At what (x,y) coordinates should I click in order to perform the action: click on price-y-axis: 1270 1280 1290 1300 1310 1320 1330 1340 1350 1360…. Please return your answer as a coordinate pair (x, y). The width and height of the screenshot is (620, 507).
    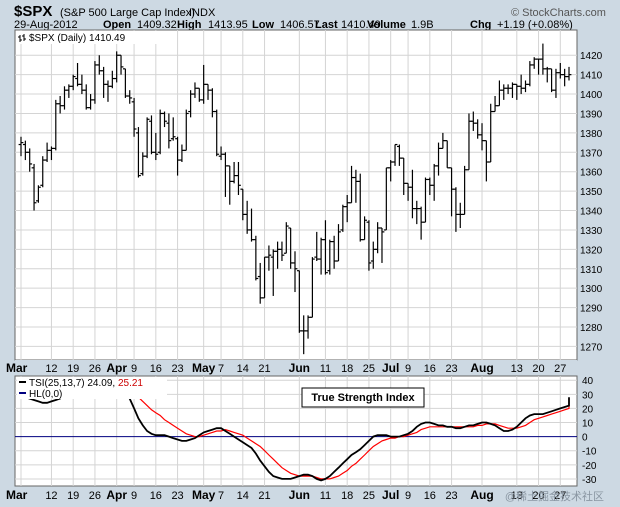
    Looking at the image, I should click on (591, 202).